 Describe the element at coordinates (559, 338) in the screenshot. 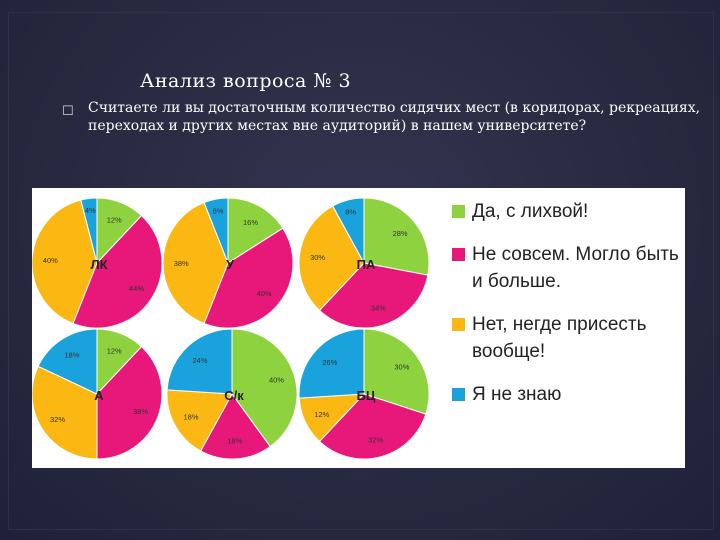

I see `legend-label-3: Нет, негде присесть вообще!` at that location.